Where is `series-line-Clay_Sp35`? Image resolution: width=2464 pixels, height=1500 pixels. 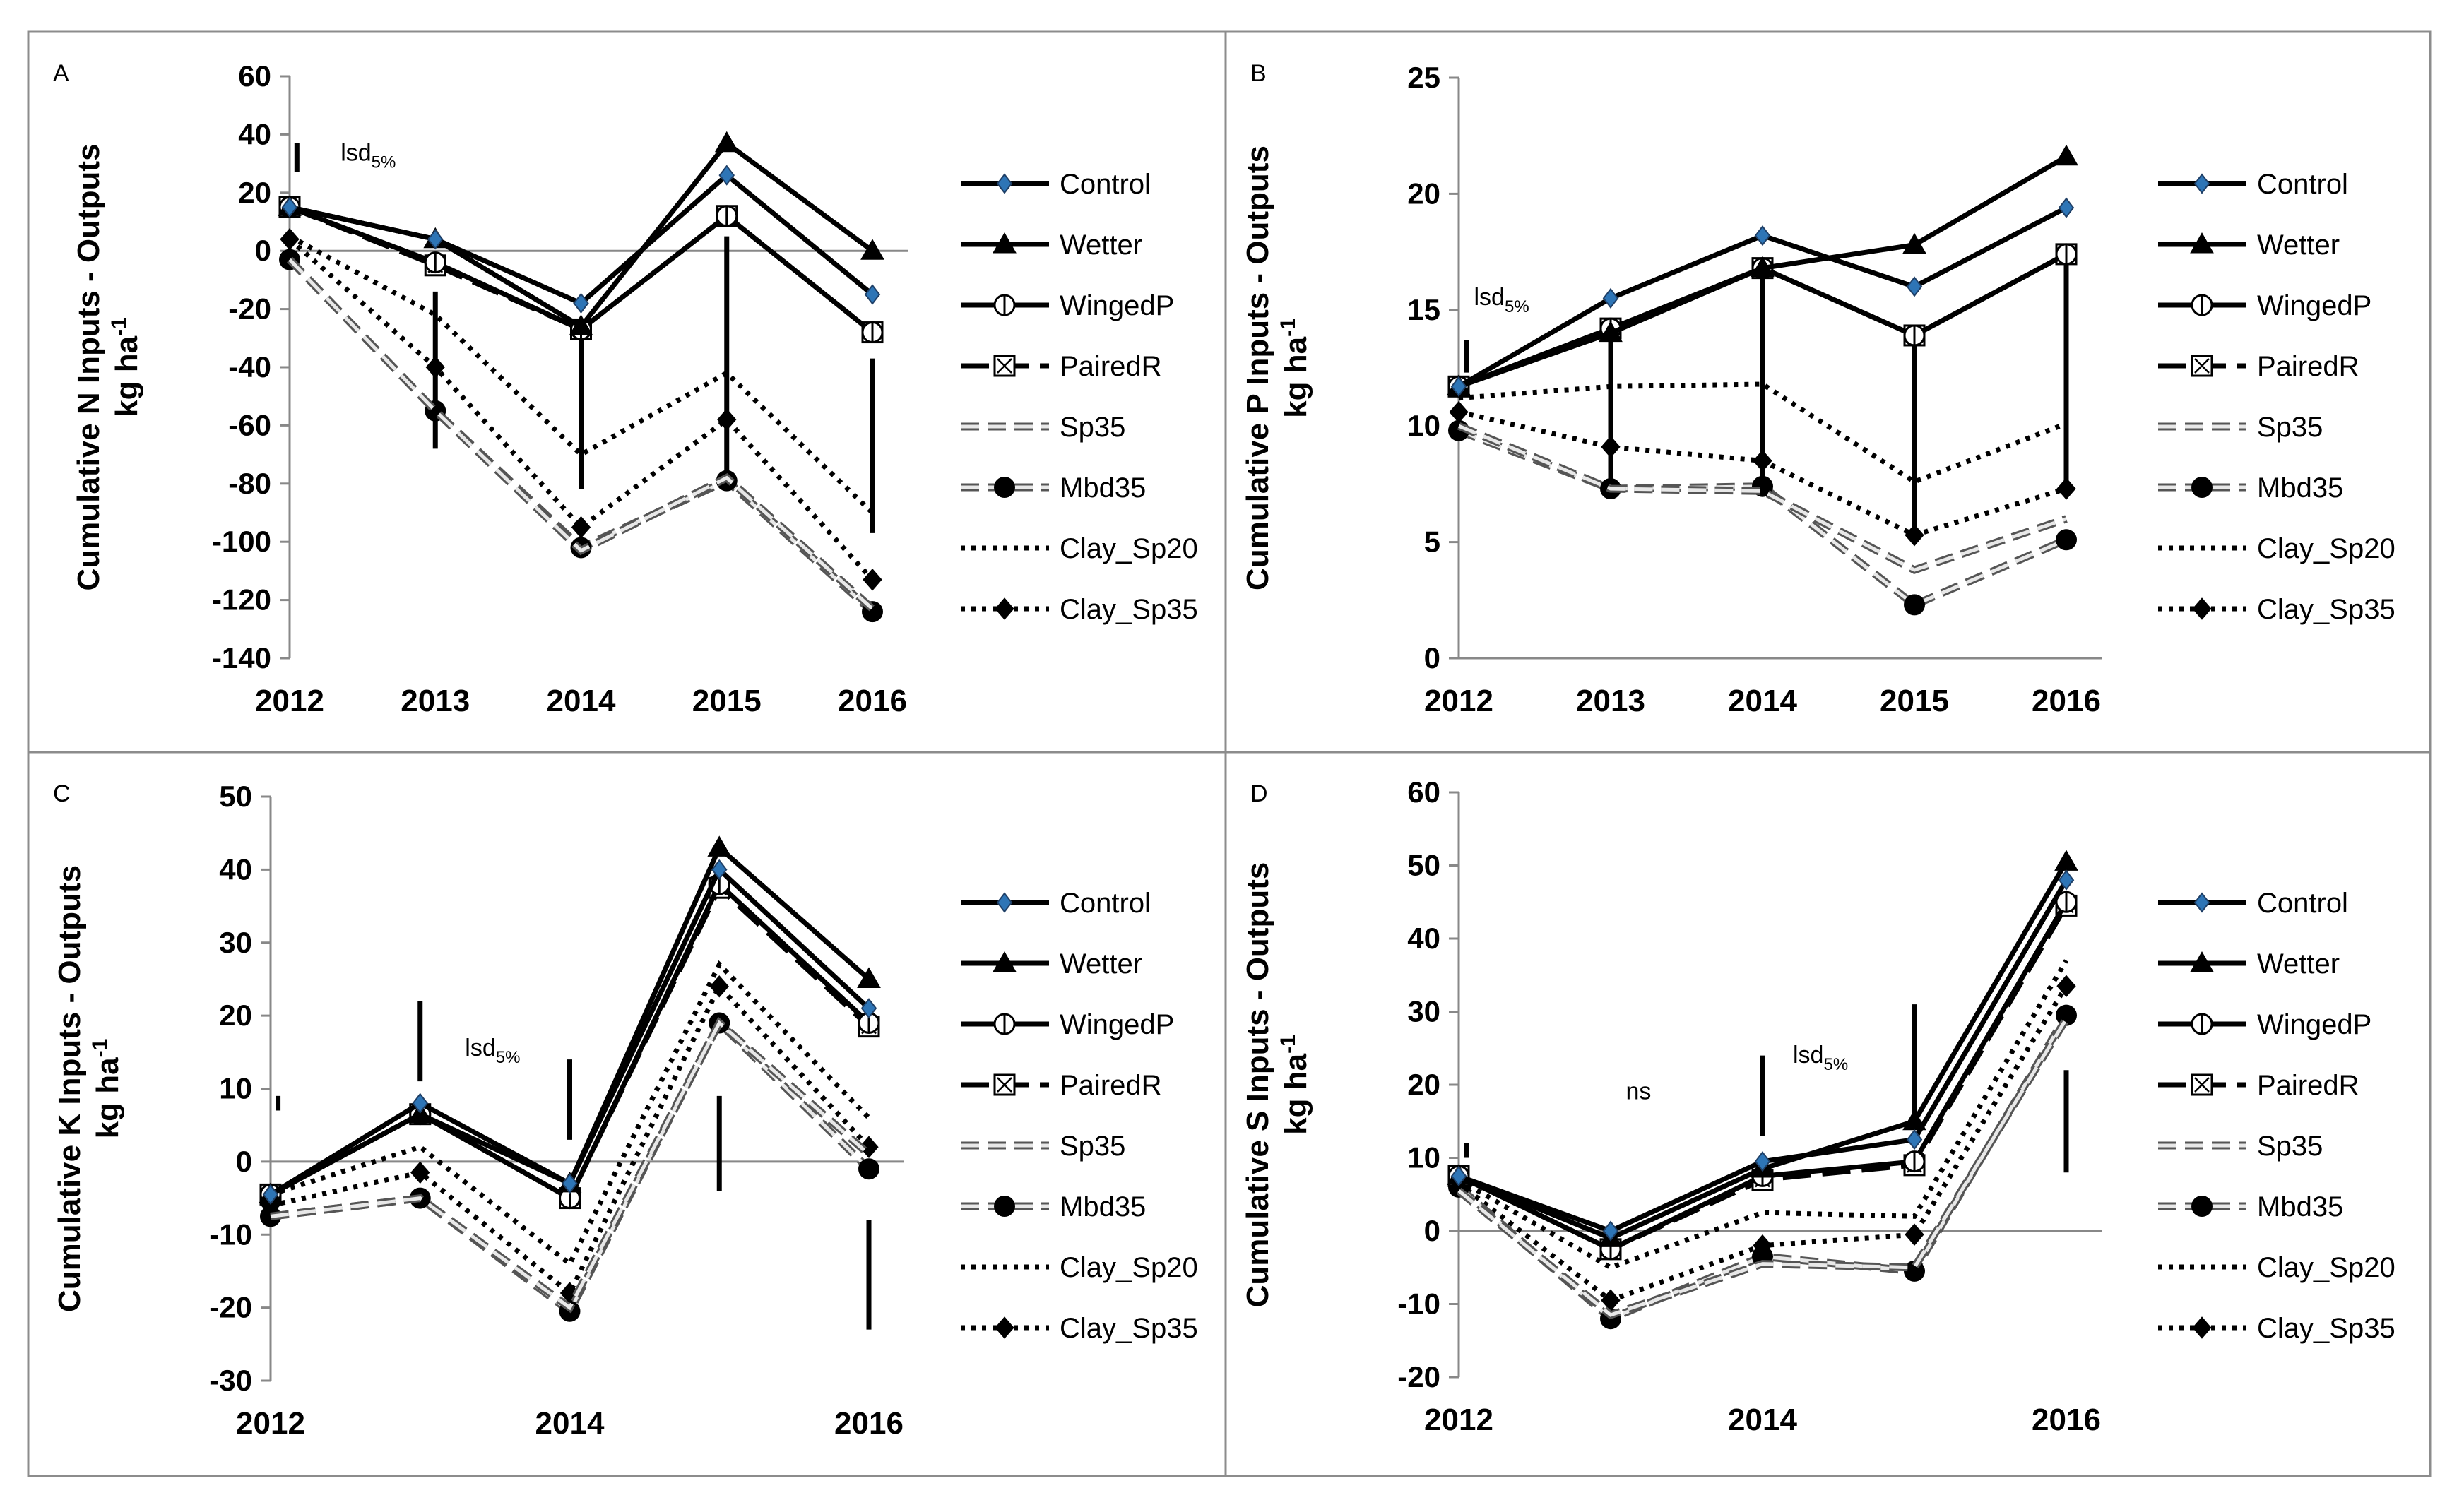
series-line-Clay_Sp35 is located at coordinates (581, 409).